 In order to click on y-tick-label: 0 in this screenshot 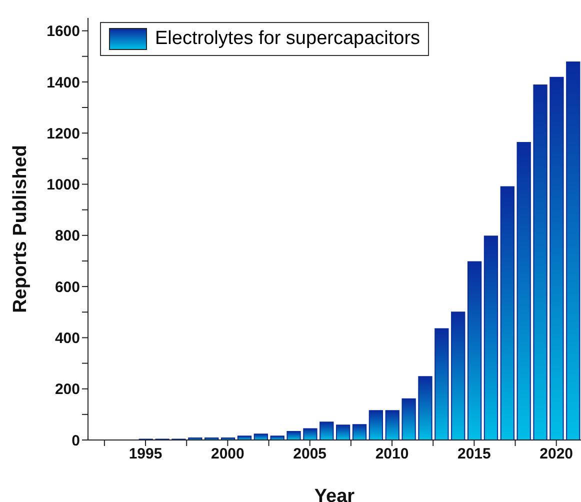, I will do `click(76, 441)`.